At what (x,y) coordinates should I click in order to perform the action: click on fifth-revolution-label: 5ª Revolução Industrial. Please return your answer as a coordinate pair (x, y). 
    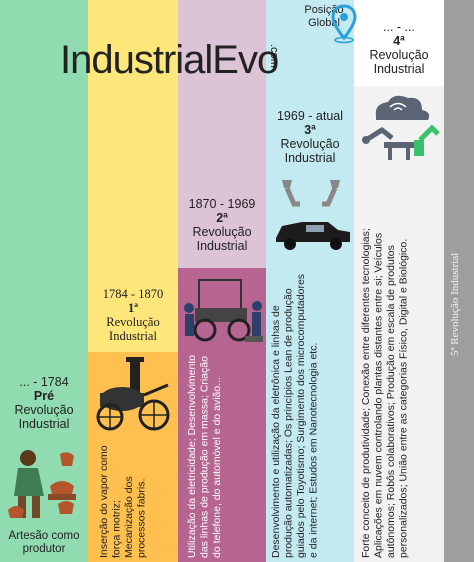
    Looking at the image, I should click on (455, 304).